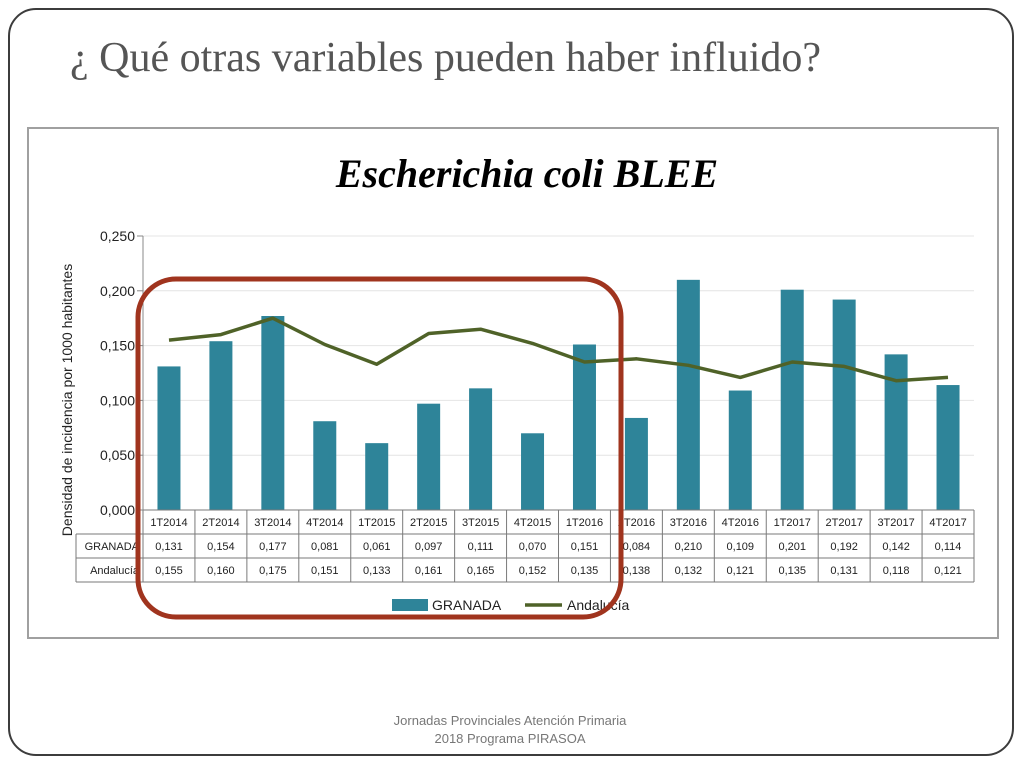 The height and width of the screenshot is (768, 1024). What do you see at coordinates (598, 605) in the screenshot?
I see `legend-label-andalucia: Andalucía` at bounding box center [598, 605].